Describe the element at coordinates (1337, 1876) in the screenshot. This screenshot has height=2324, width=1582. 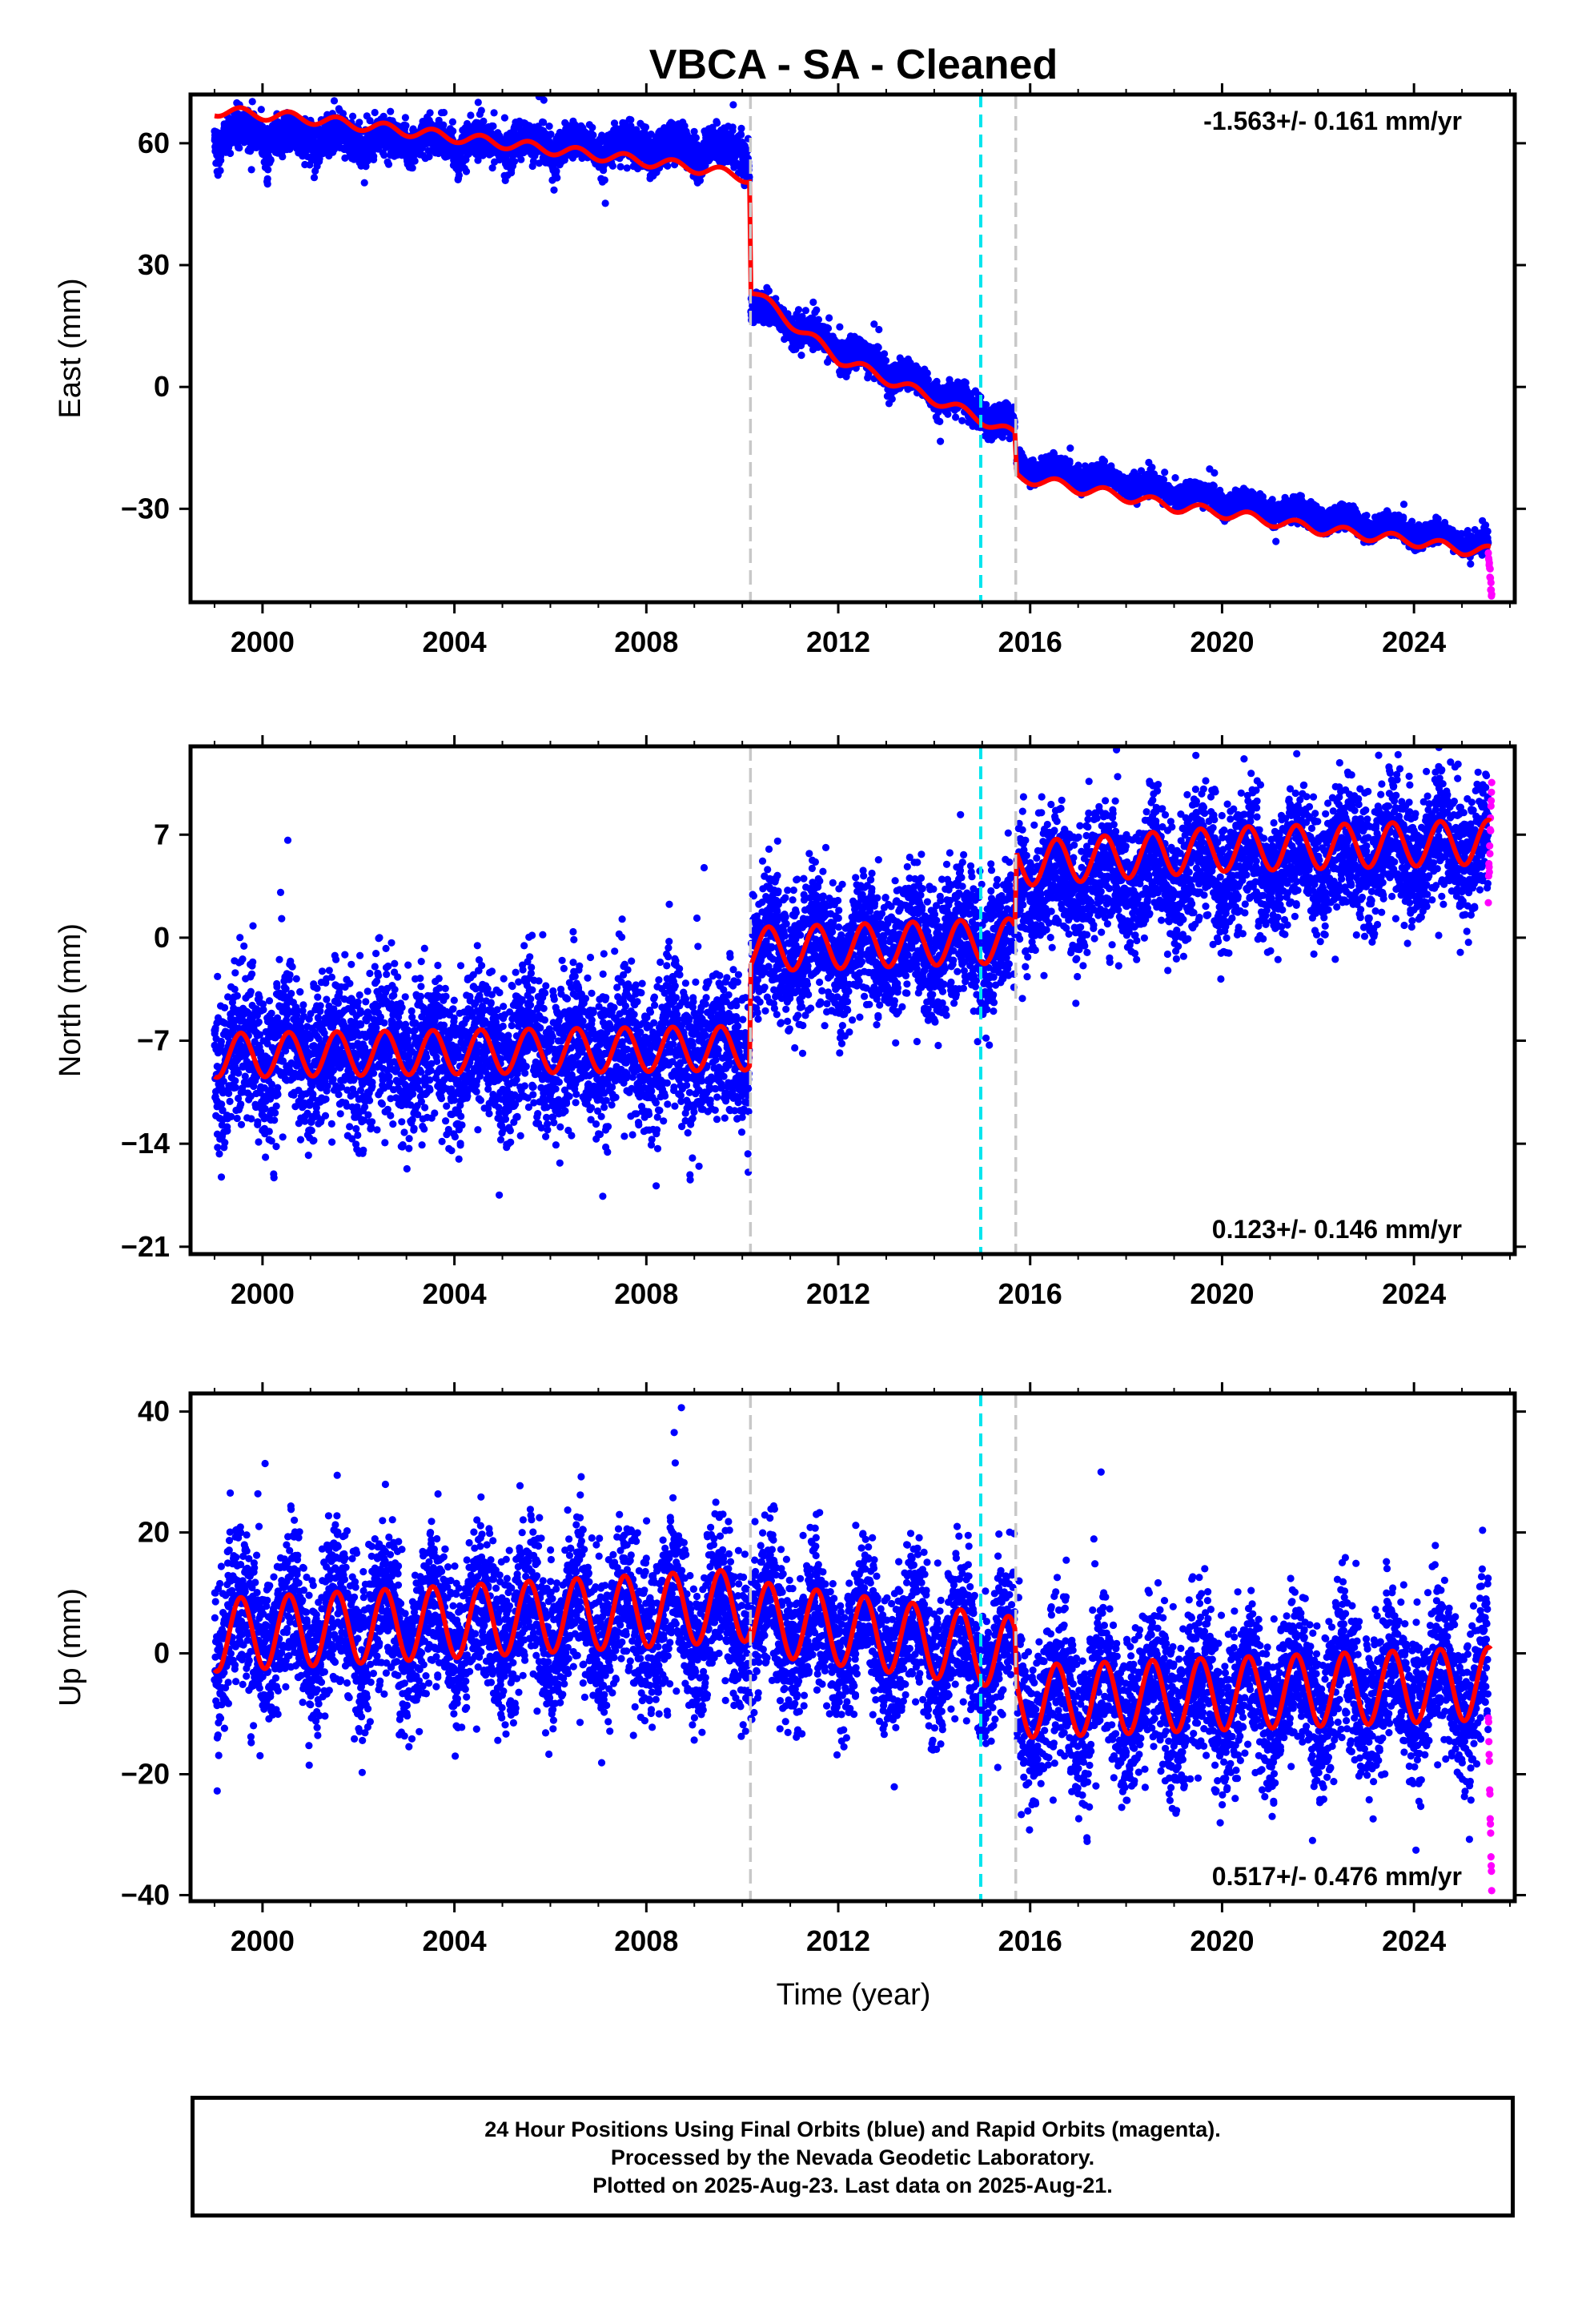
I see `velocity-annotation: 0.517+/- 0.476 mm/yr` at that location.